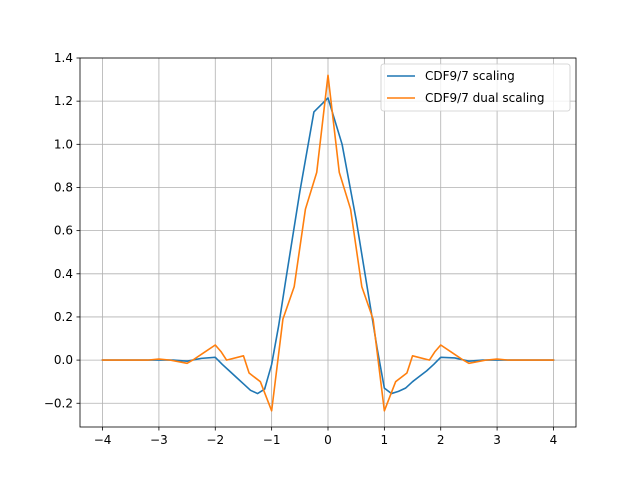  Describe the element at coordinates (63, 317) in the screenshot. I see `y-tick-label: 0.2` at that location.